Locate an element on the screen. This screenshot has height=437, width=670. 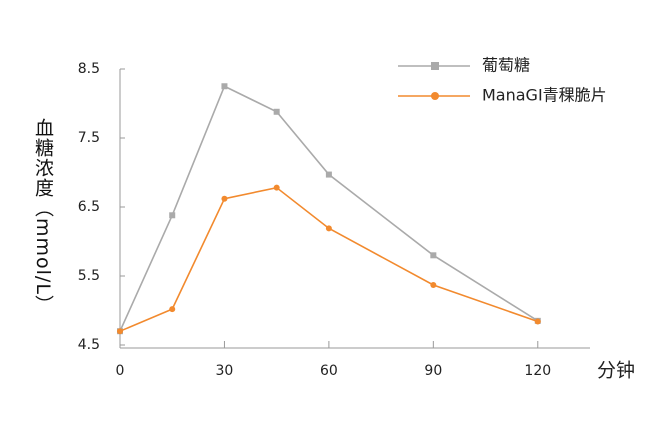
x-tick-label: 30 is located at coordinates (225, 371).